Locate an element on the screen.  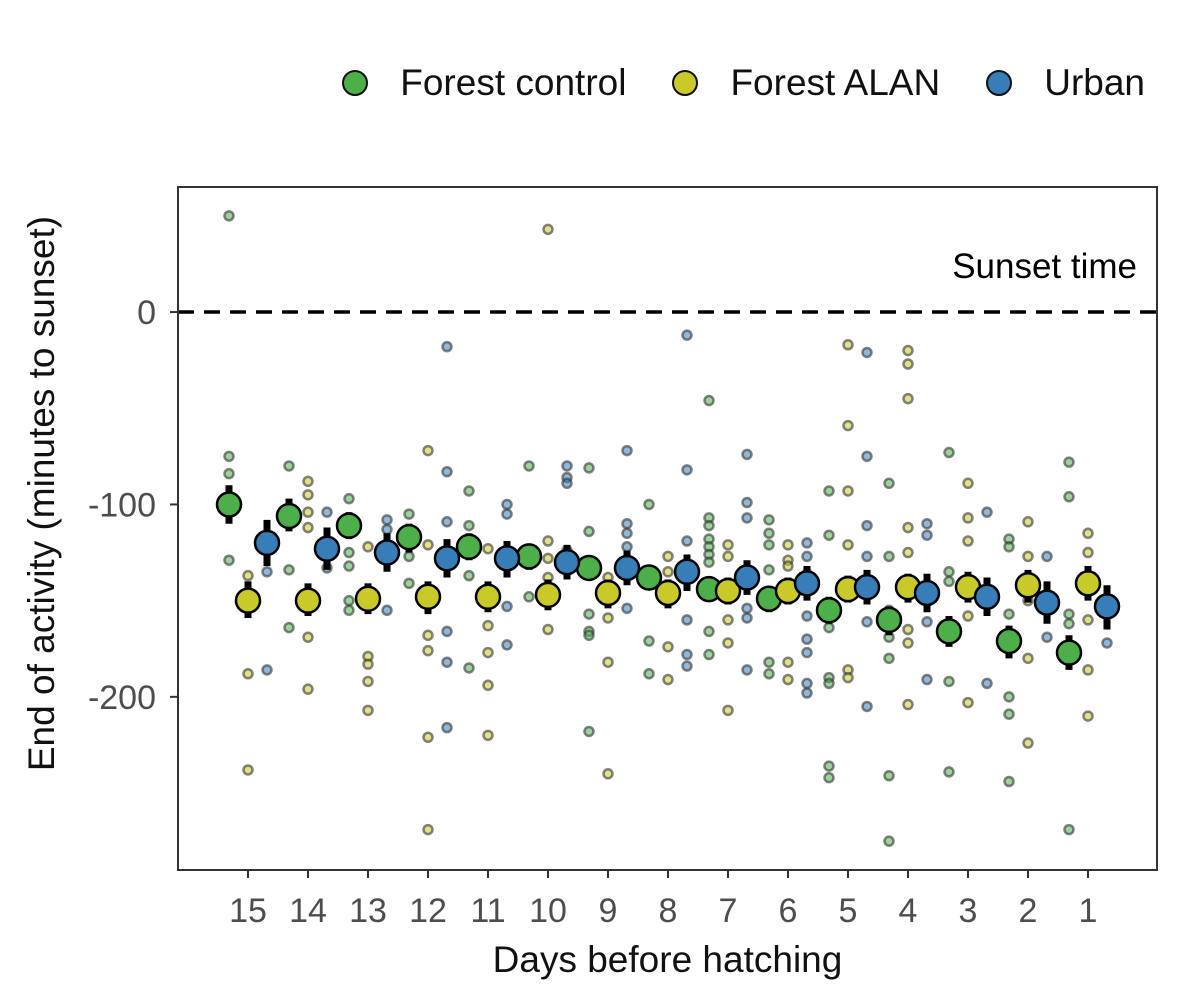
y-axis: 0 -100 -200 is located at coordinates (133, 505).